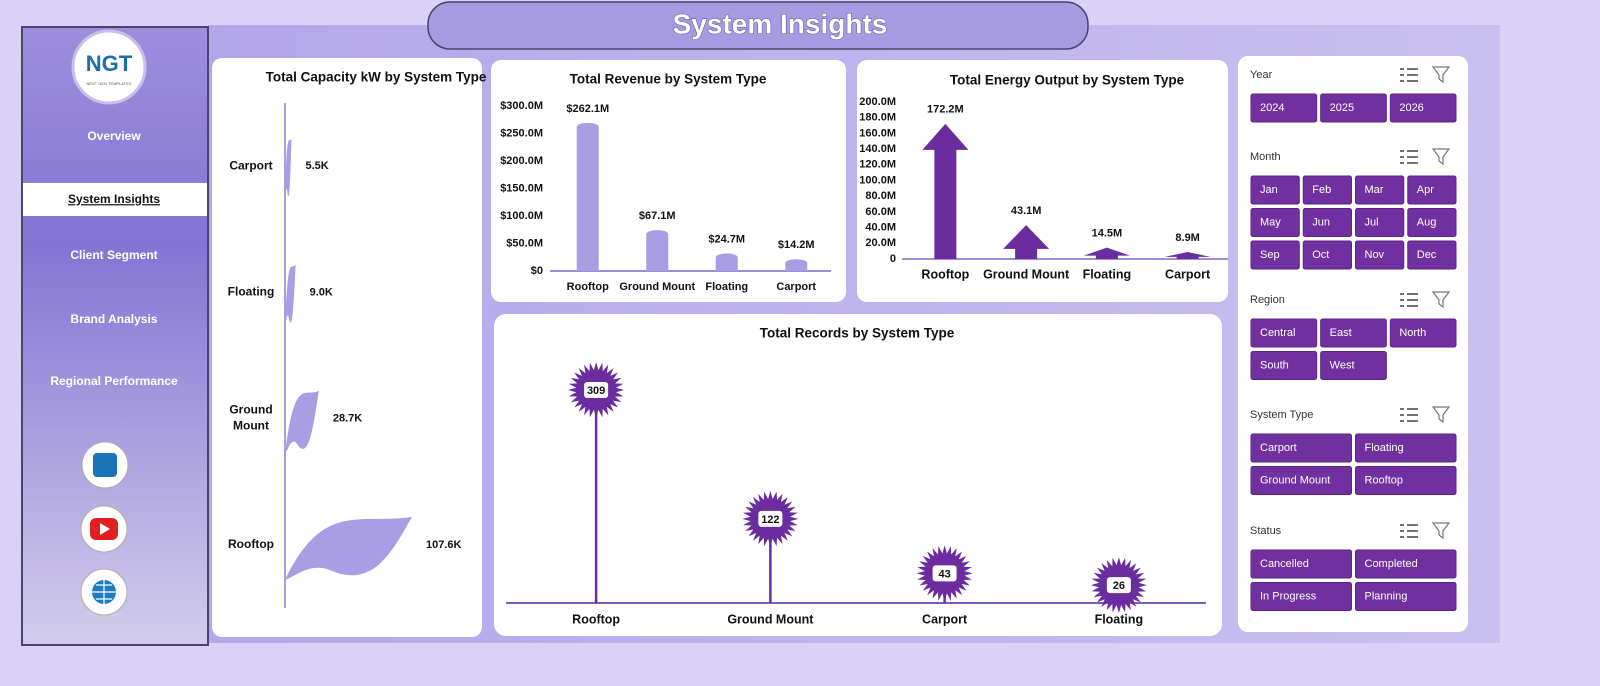 The height and width of the screenshot is (686, 1600). I want to click on logo, so click(109, 67).